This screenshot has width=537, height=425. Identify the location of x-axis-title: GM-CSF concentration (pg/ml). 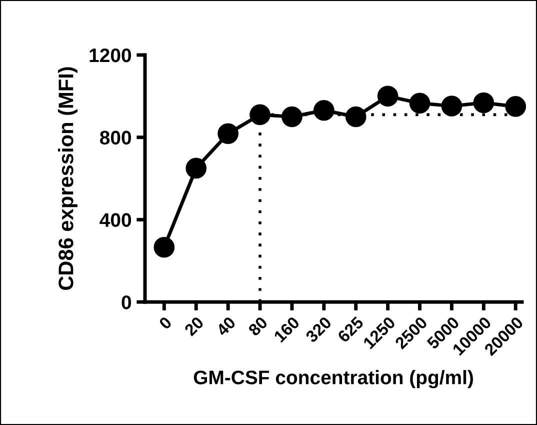
(333, 379).